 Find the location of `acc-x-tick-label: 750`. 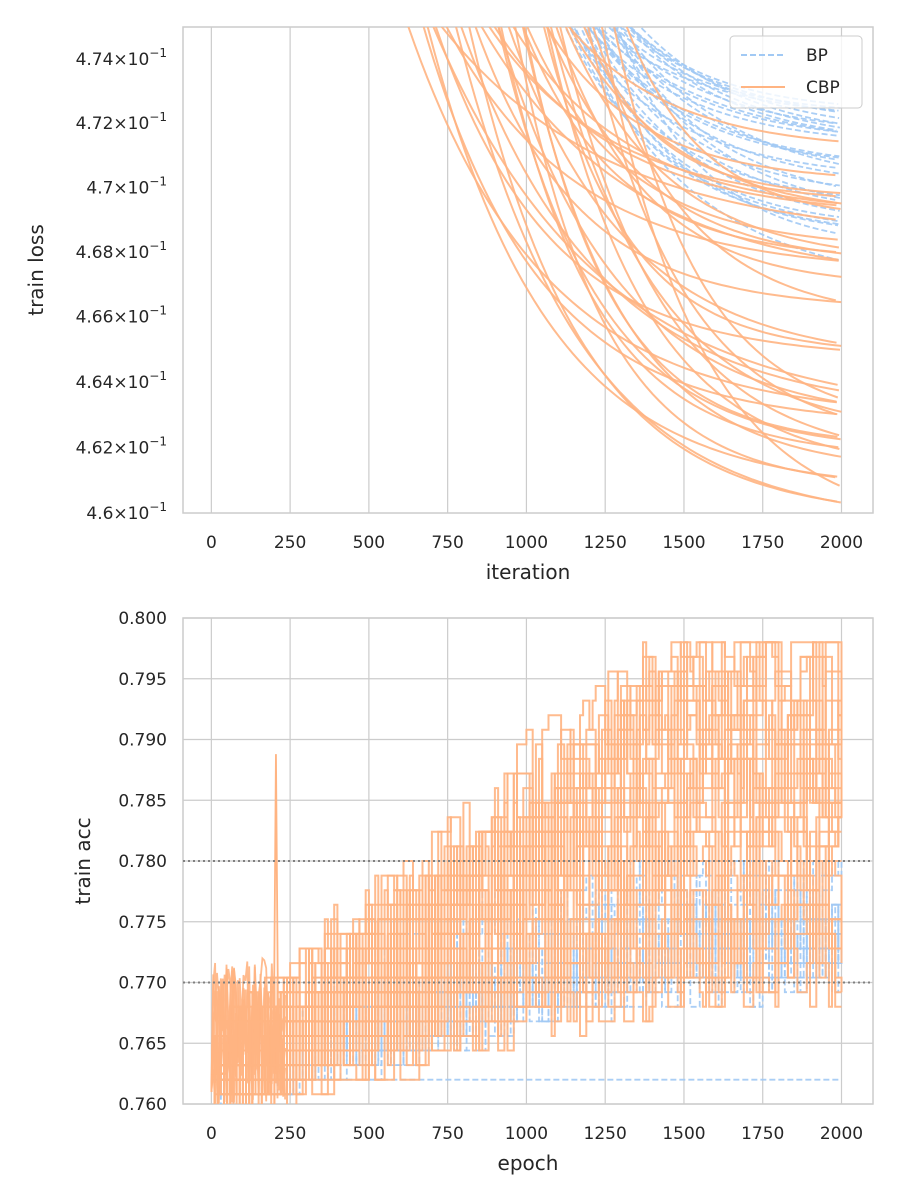

acc-x-tick-label: 750 is located at coordinates (447, 1134).